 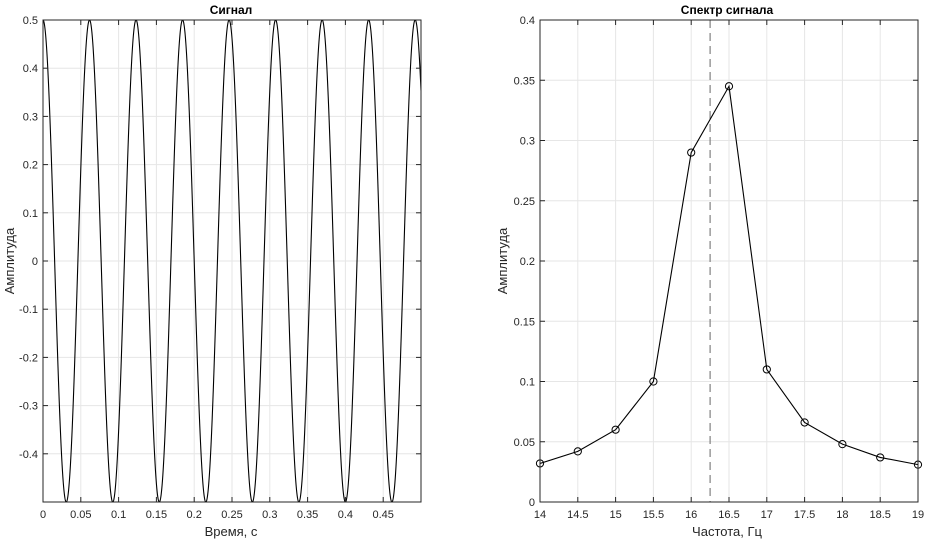 I want to click on signal-ytick-label: -0.1, so click(x=28, y=310).